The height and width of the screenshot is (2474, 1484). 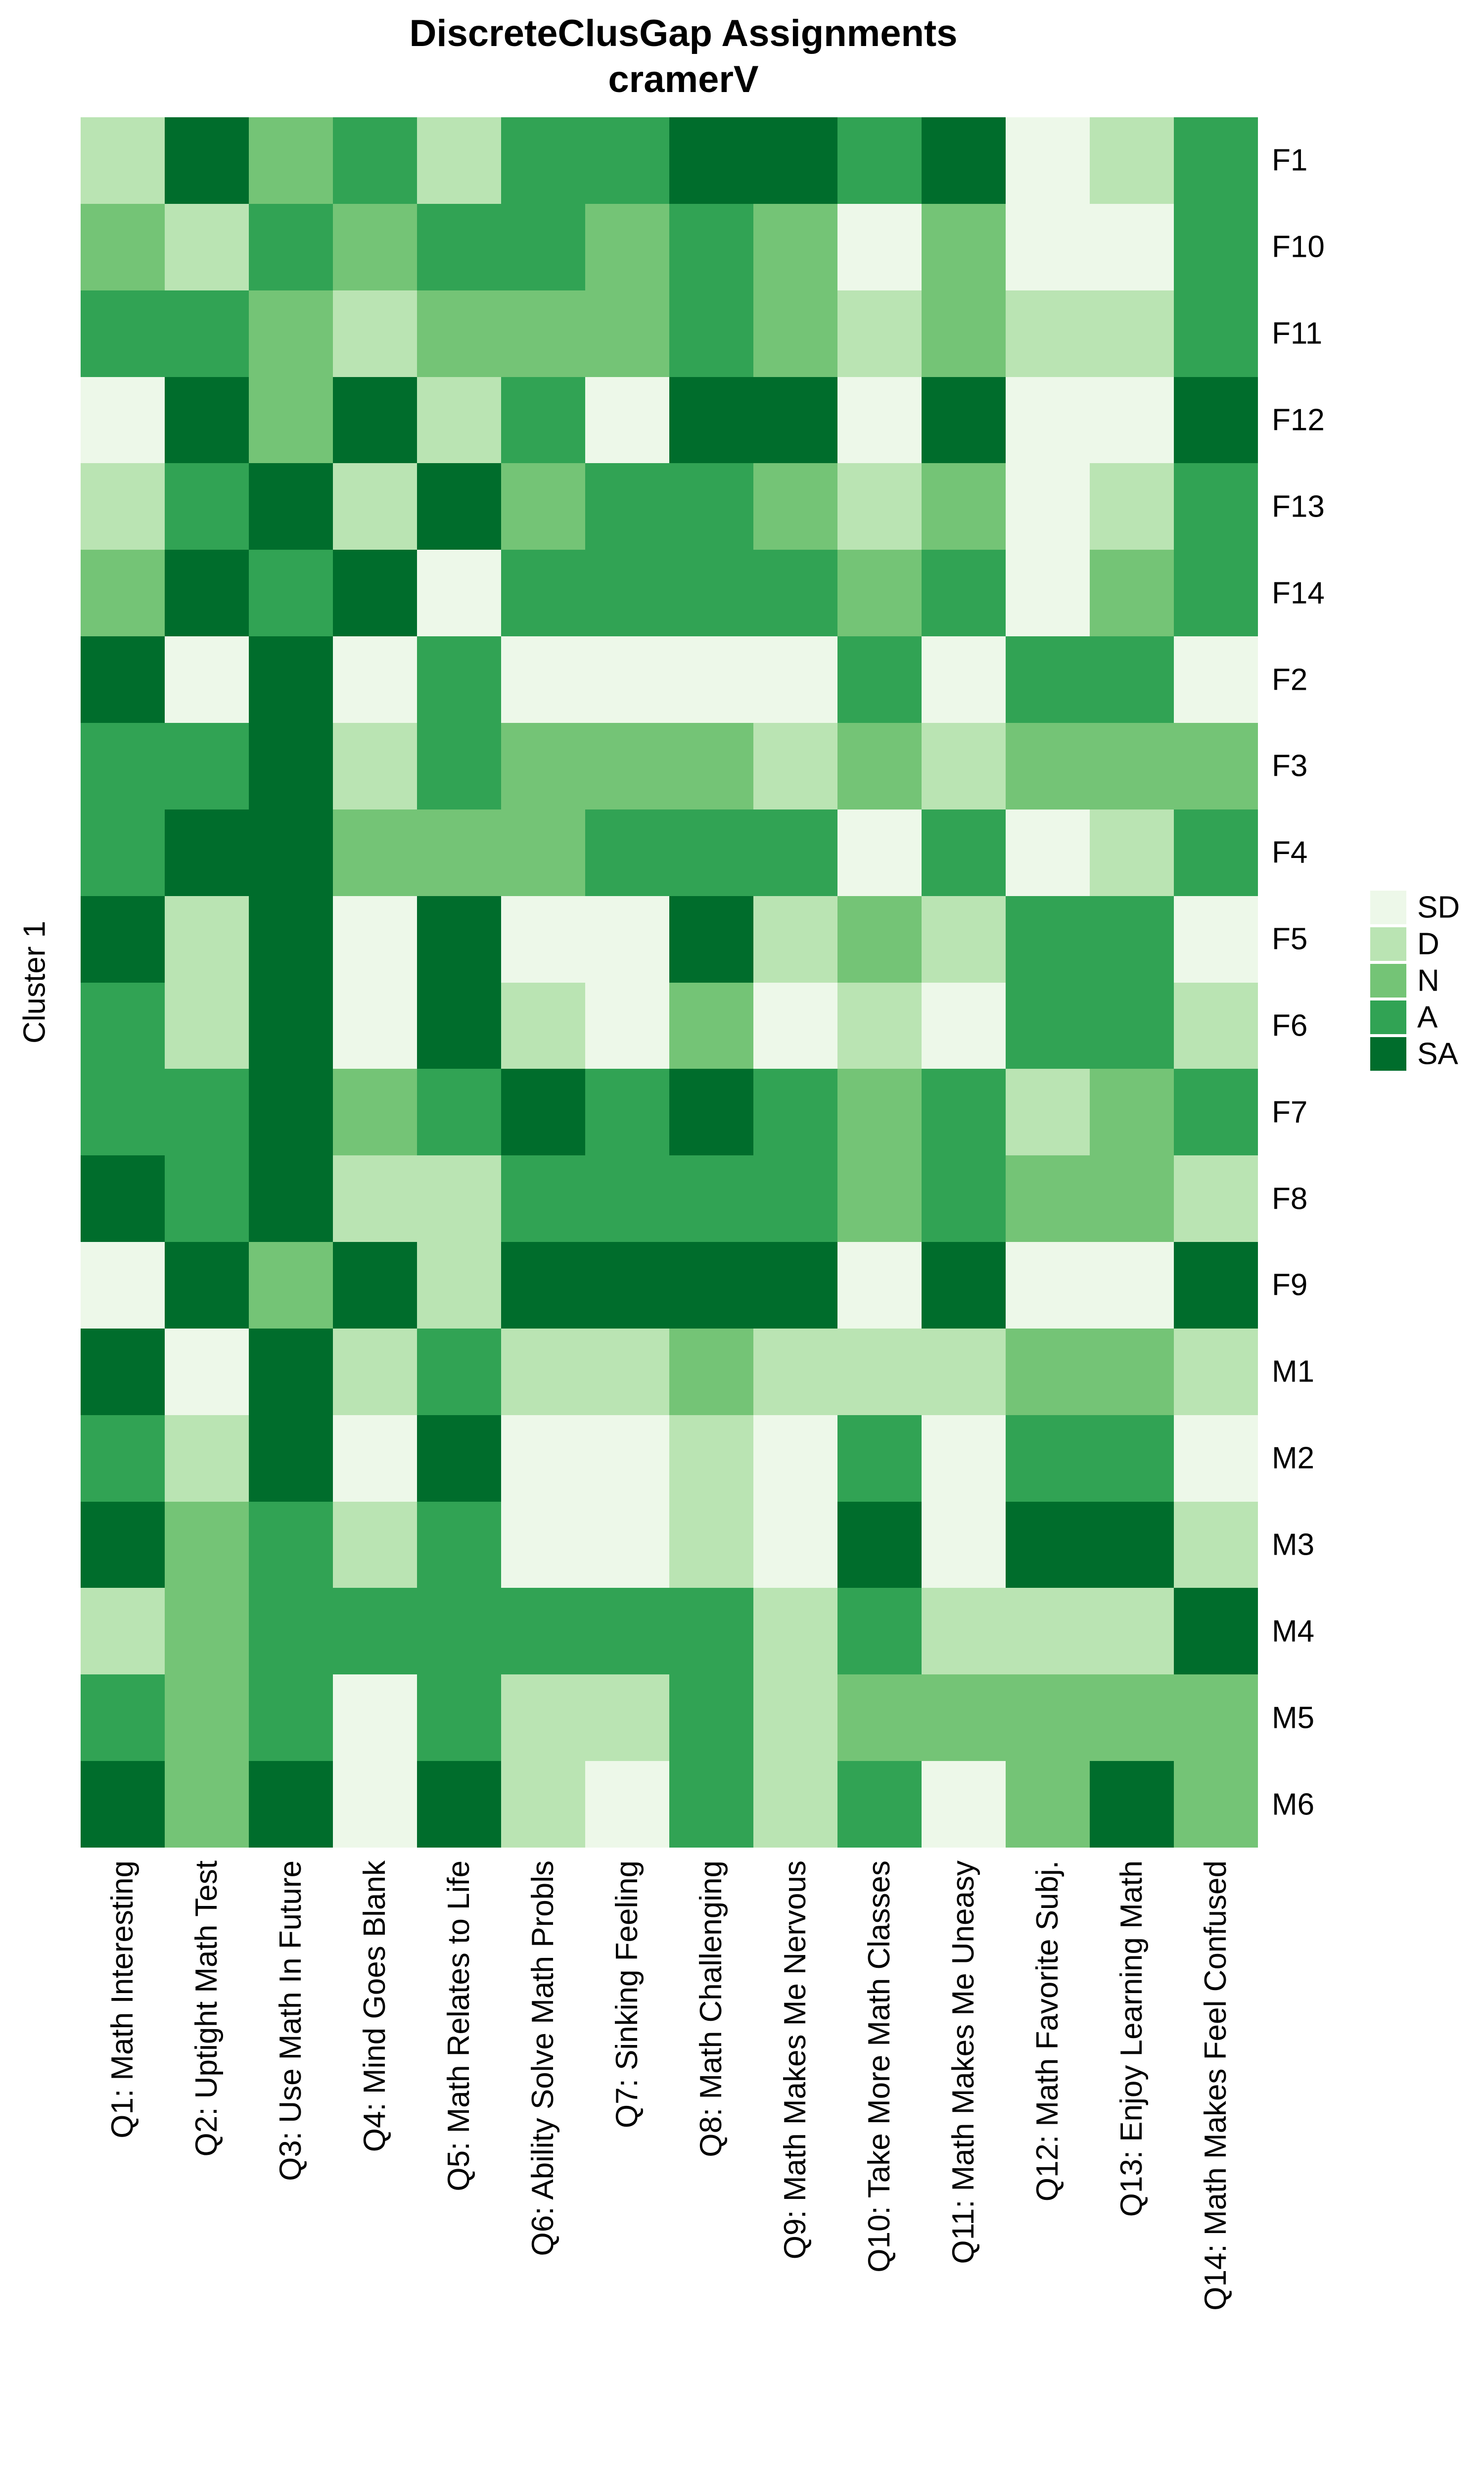 I want to click on column-label: Q2: Uptight Math Test, so click(x=206, y=2009).